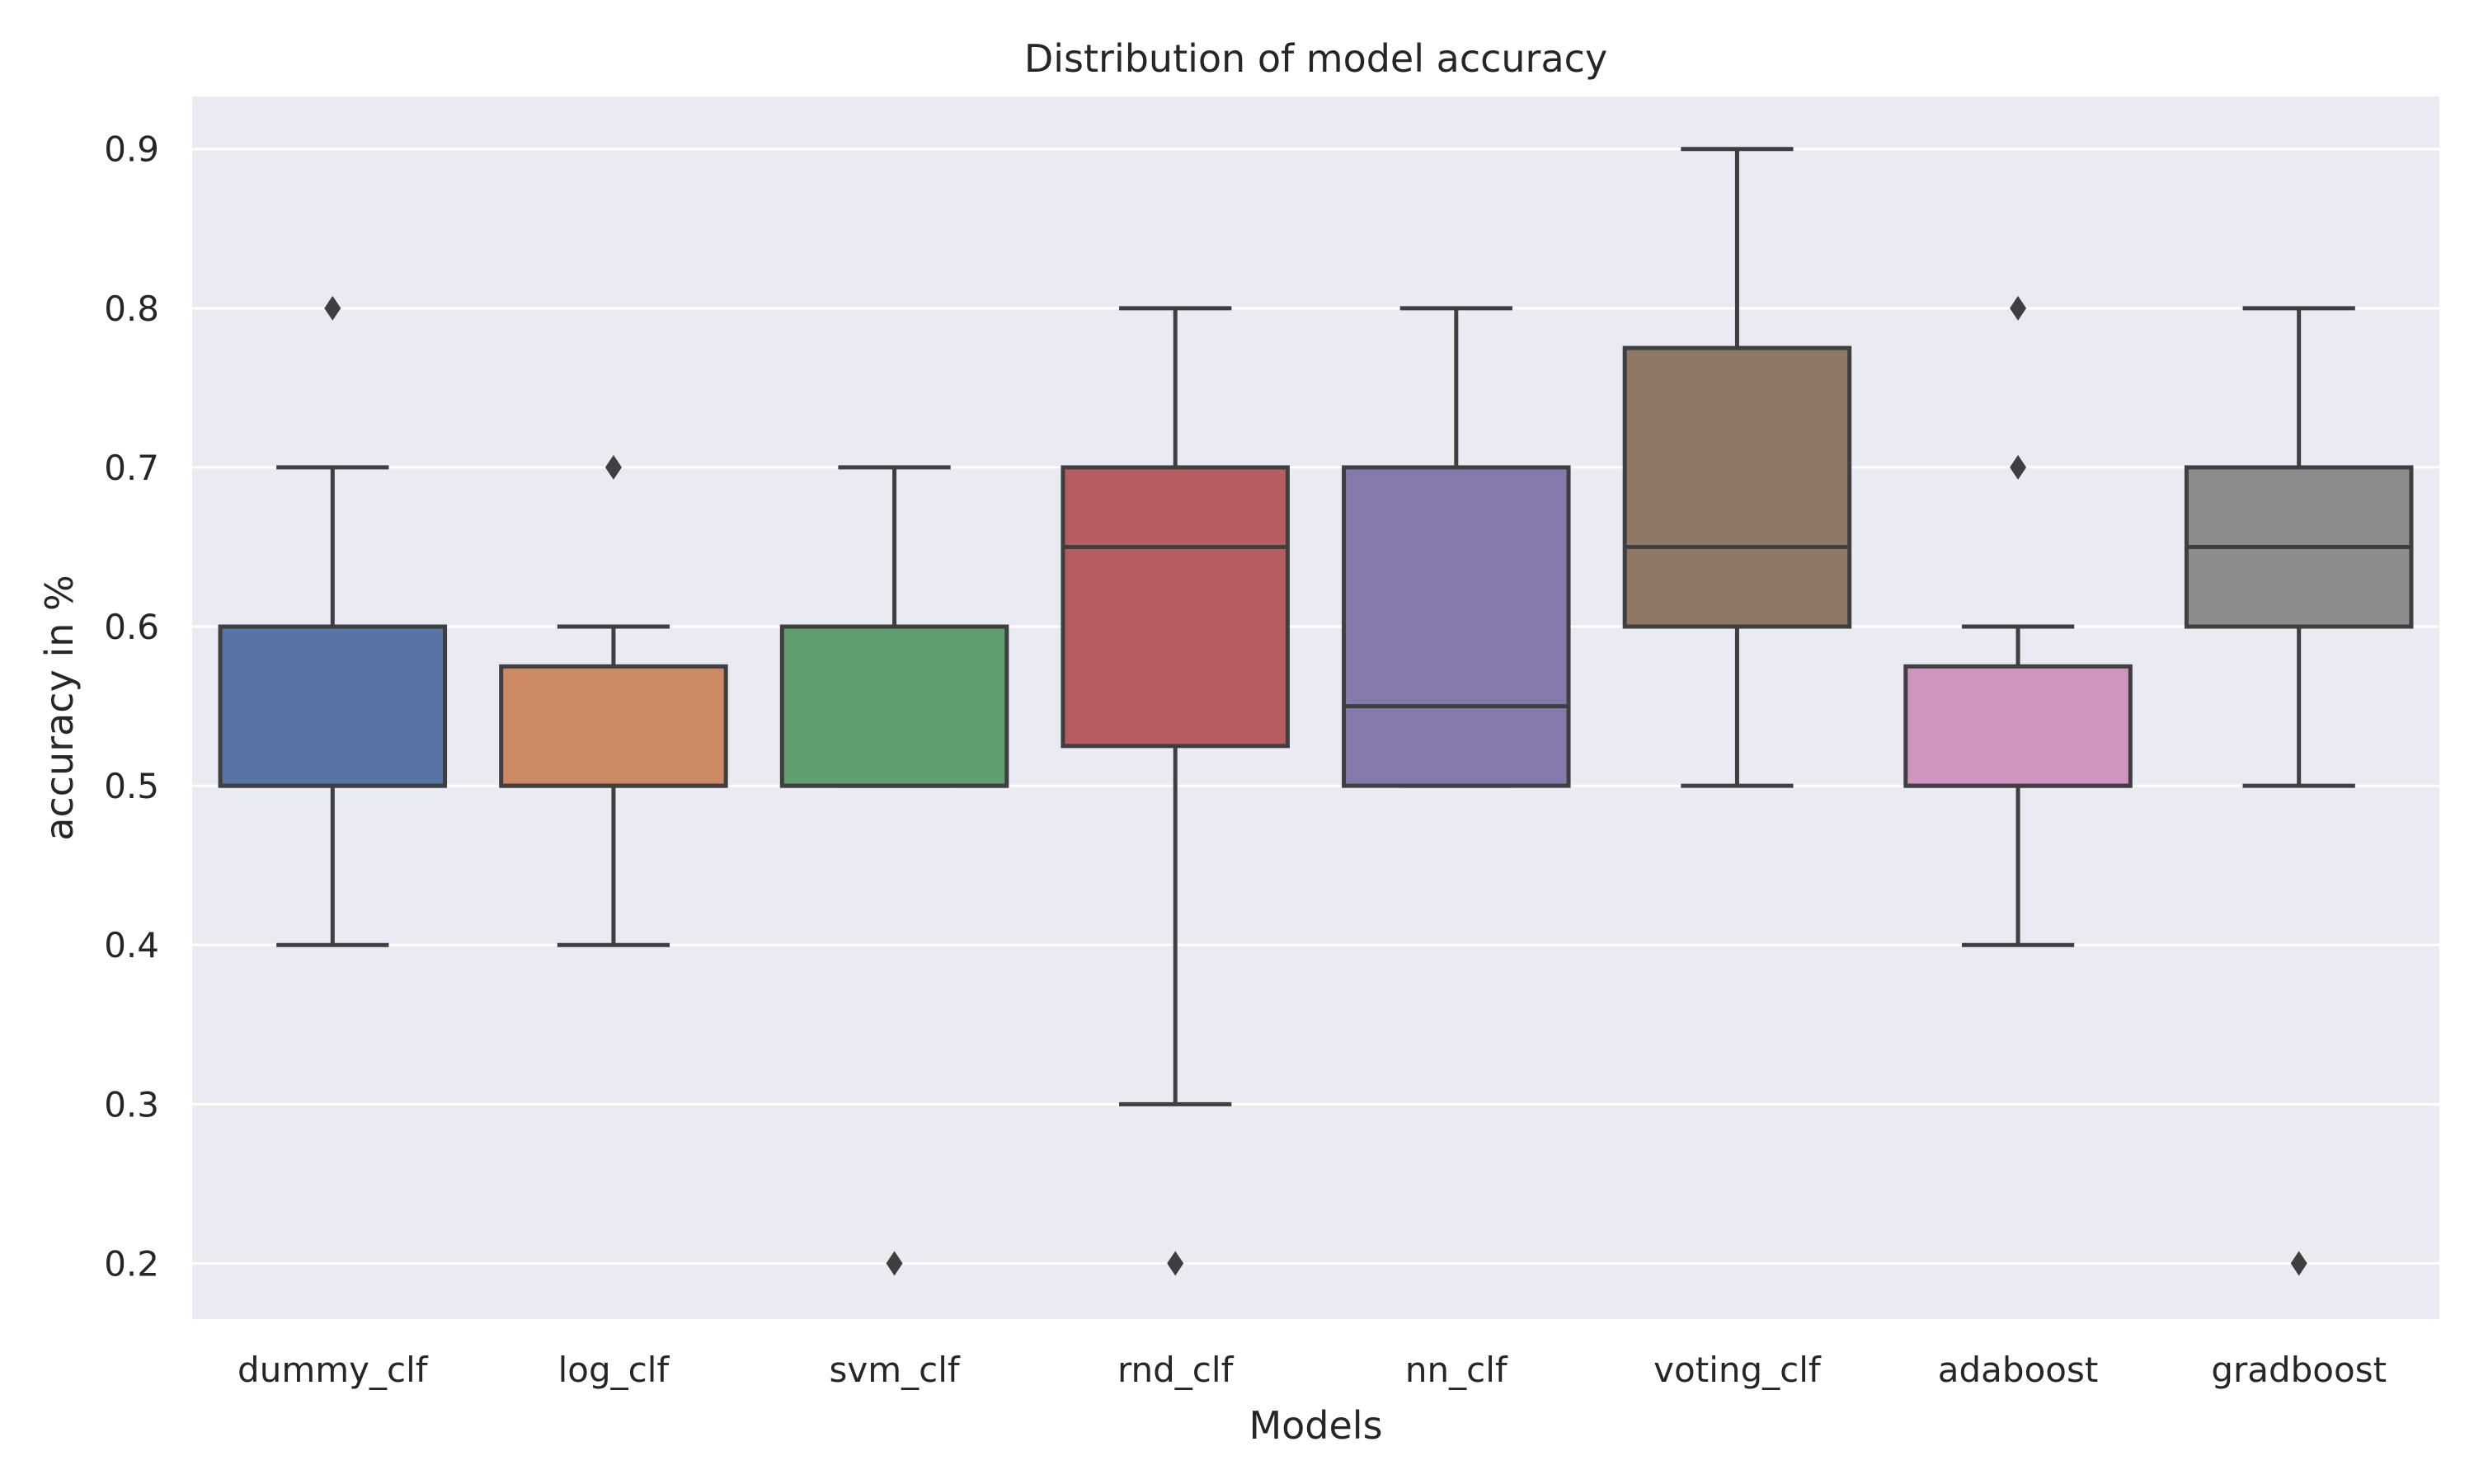 The image size is (2474, 1484). Describe the element at coordinates (333, 621) in the screenshot. I see `box-dummy_clf` at that location.